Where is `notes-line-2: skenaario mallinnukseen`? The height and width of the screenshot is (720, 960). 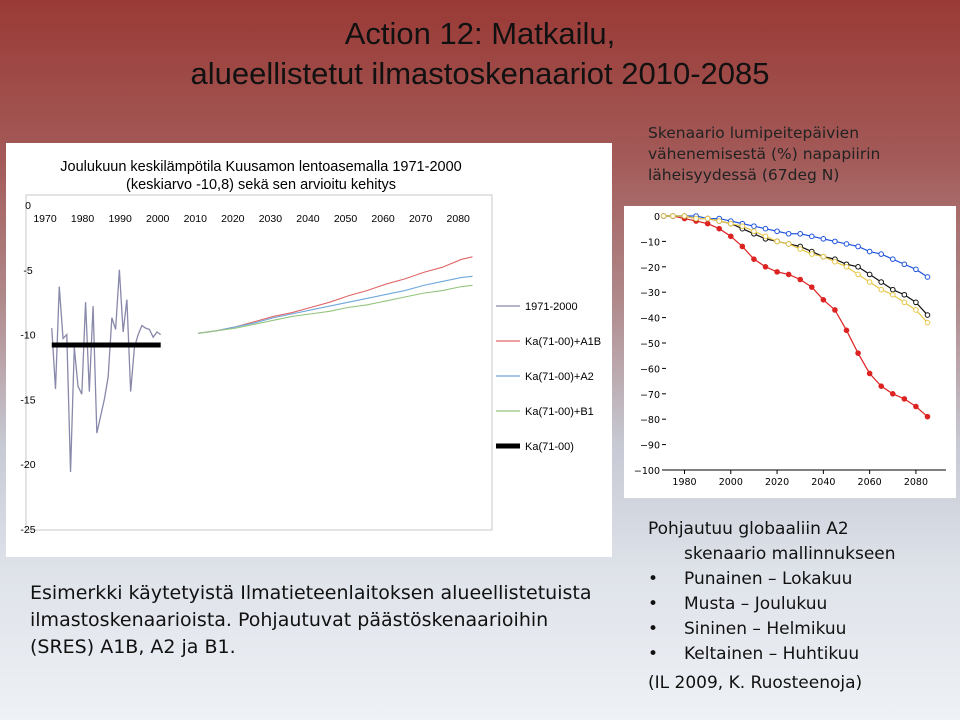
notes-line-2: skenaario mallinnukseen is located at coordinates (790, 554).